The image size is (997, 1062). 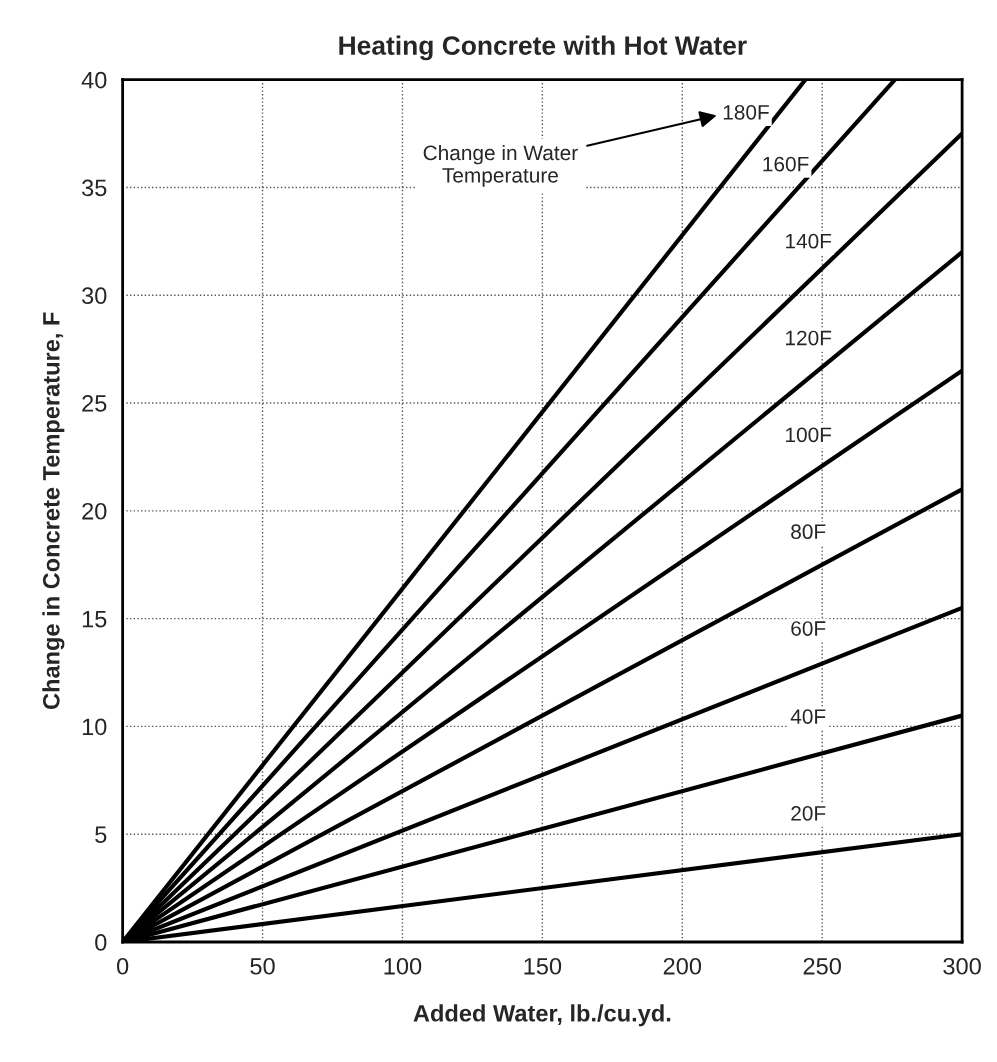 I want to click on series-label: 40F, so click(x=808, y=716).